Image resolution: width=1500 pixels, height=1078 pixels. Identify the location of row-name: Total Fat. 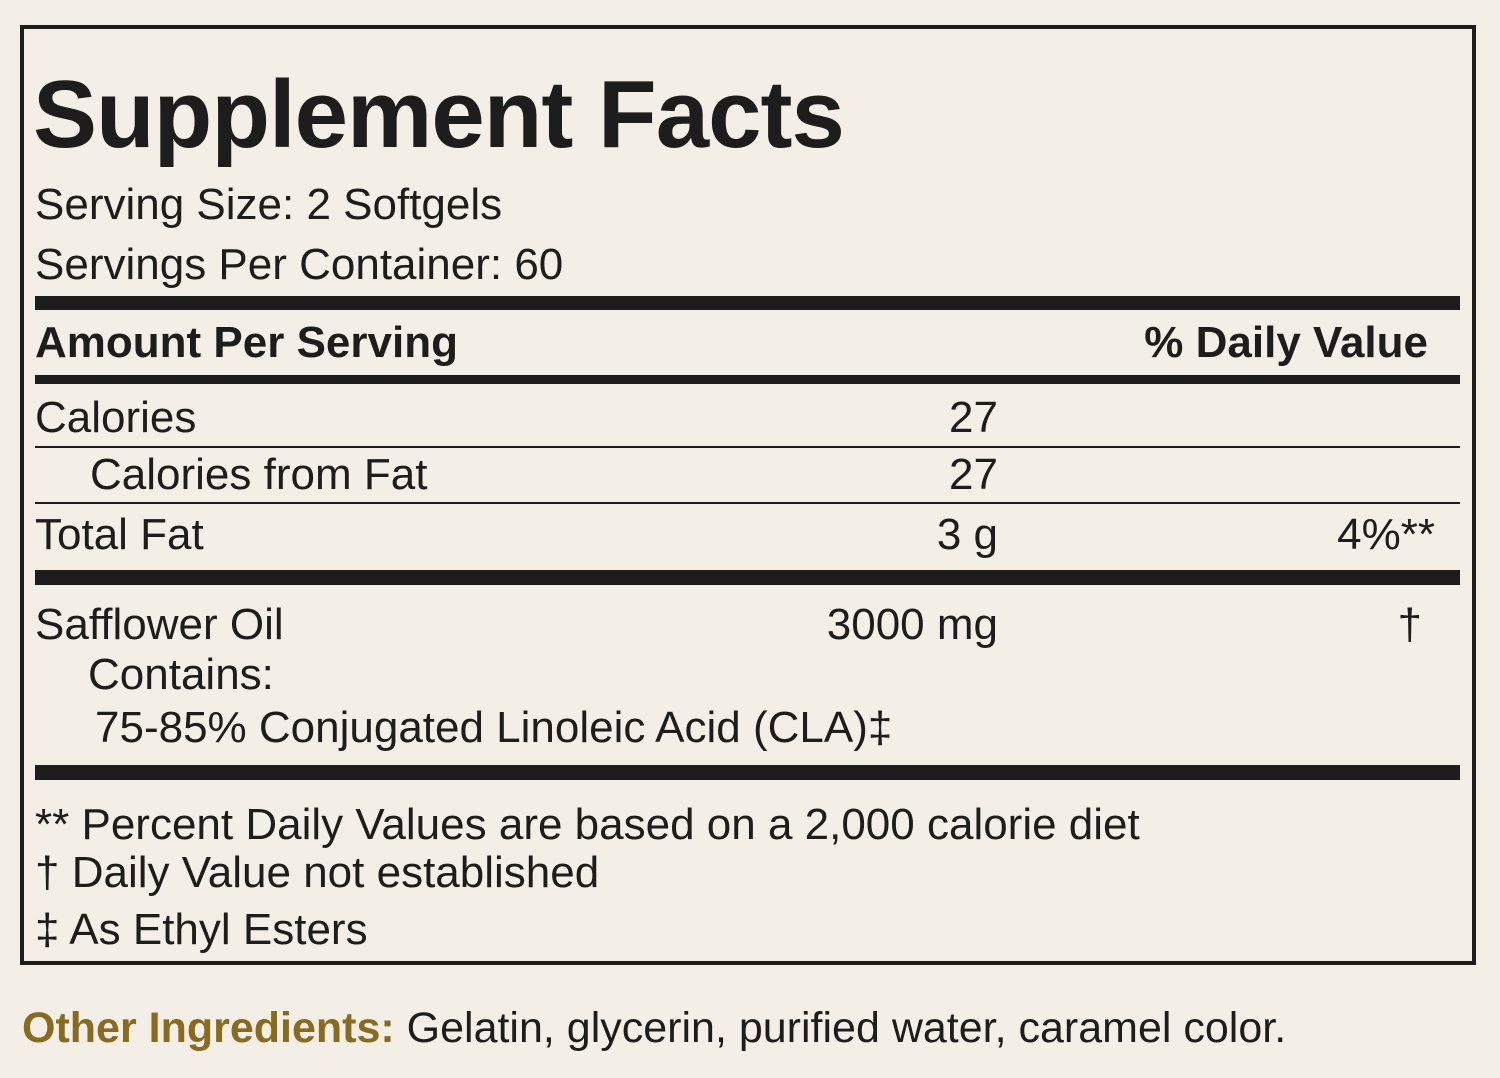
(119, 534).